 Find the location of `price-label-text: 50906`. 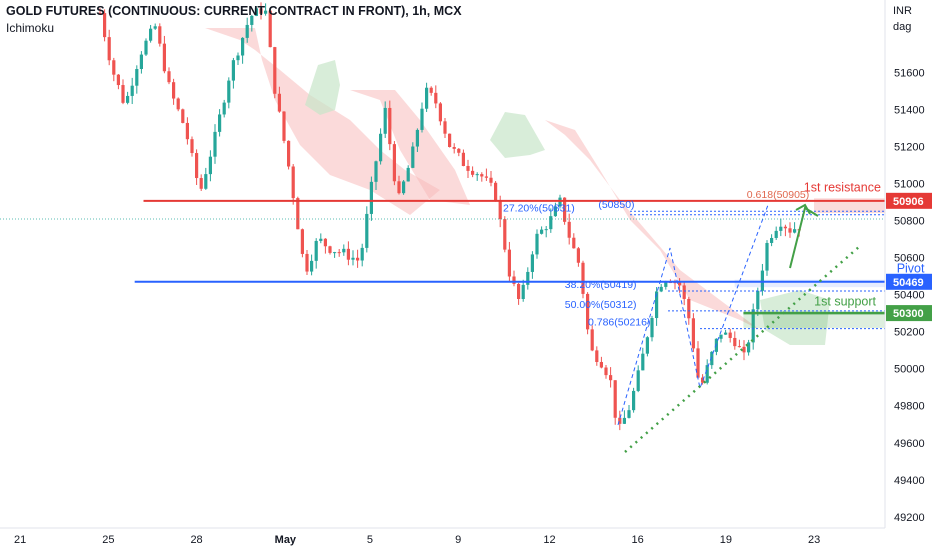

price-label-text: 50906 is located at coordinates (908, 202).